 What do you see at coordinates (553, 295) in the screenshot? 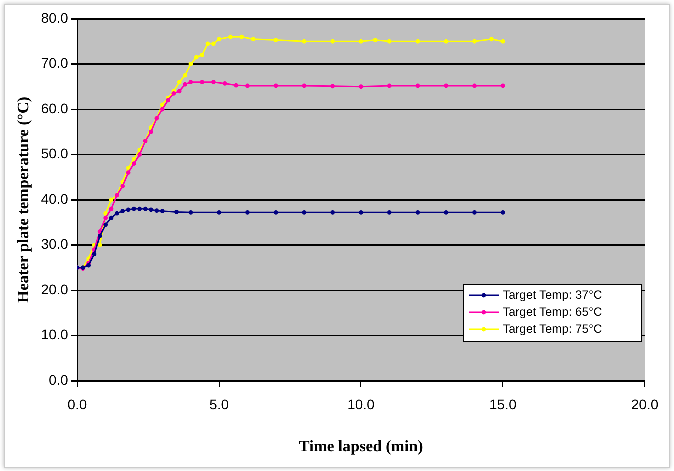
I see `legend-label: Target Temp: 37°C` at bounding box center [553, 295].